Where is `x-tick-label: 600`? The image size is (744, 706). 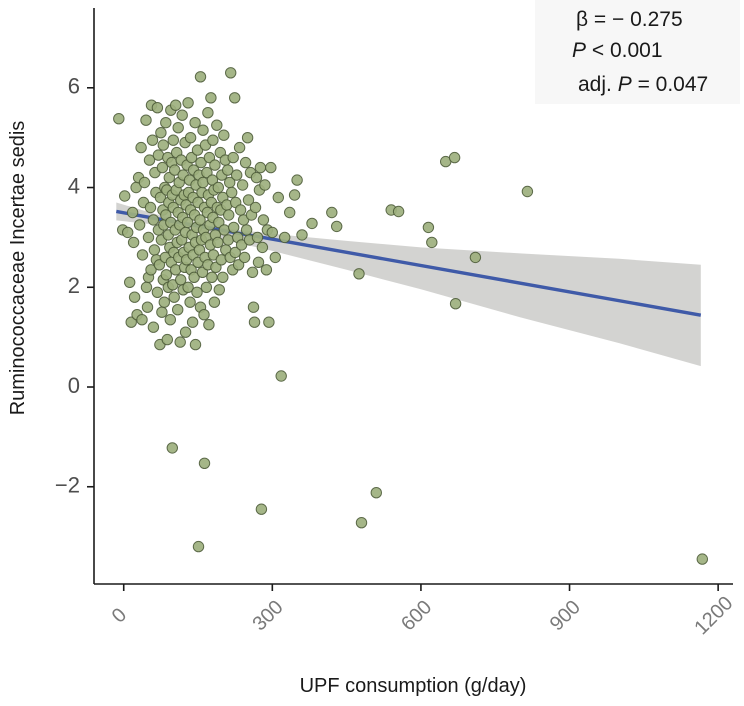 x-tick-label: 600 is located at coordinates (416, 615).